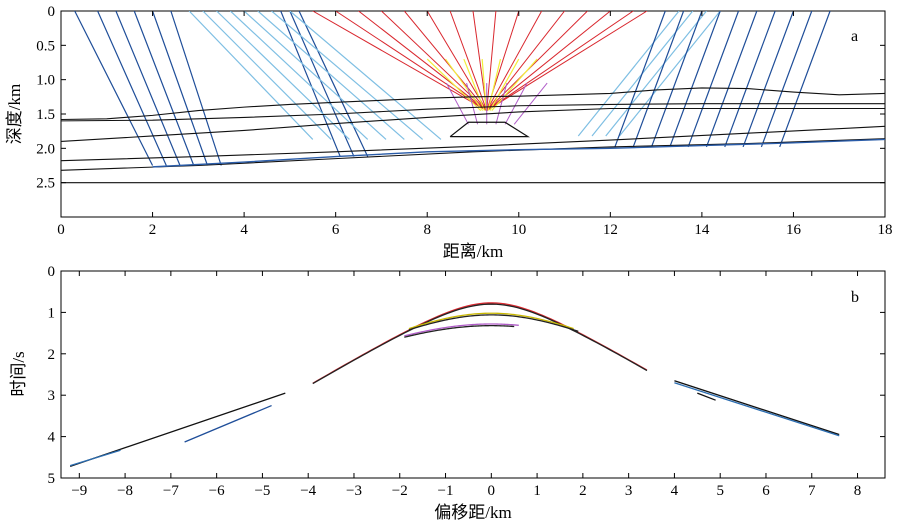  I want to click on interface-seafloor, so click(473, 104).